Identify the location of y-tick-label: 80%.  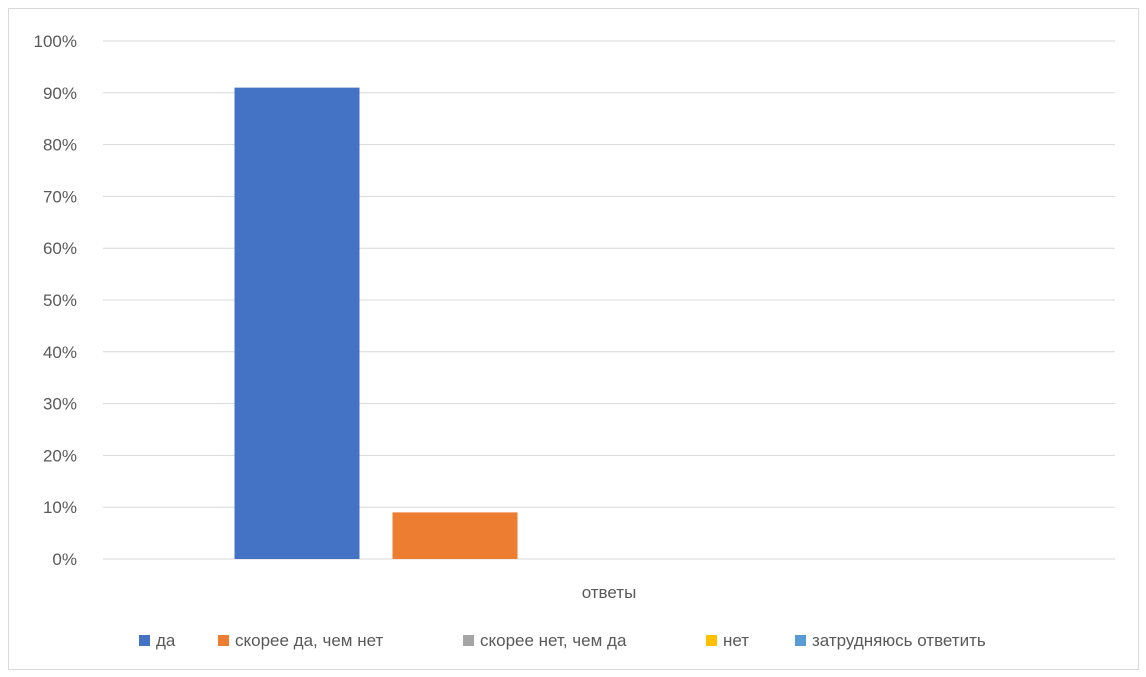
(60, 145).